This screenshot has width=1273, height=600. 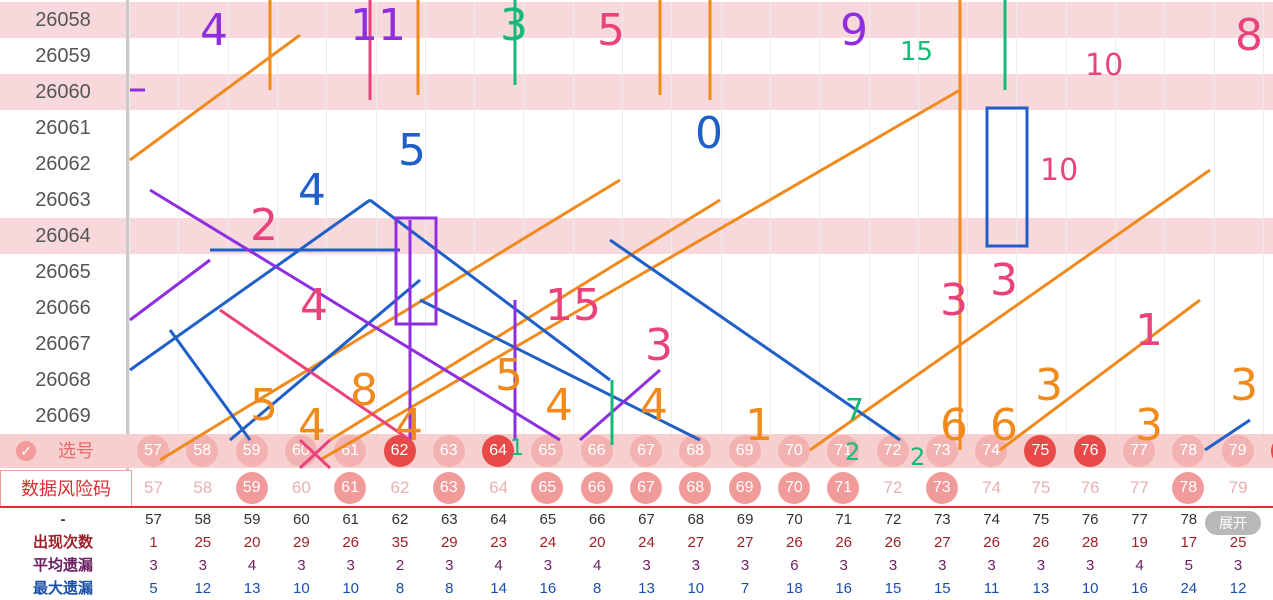 What do you see at coordinates (1090, 519) in the screenshot?
I see `stat-value: 76` at bounding box center [1090, 519].